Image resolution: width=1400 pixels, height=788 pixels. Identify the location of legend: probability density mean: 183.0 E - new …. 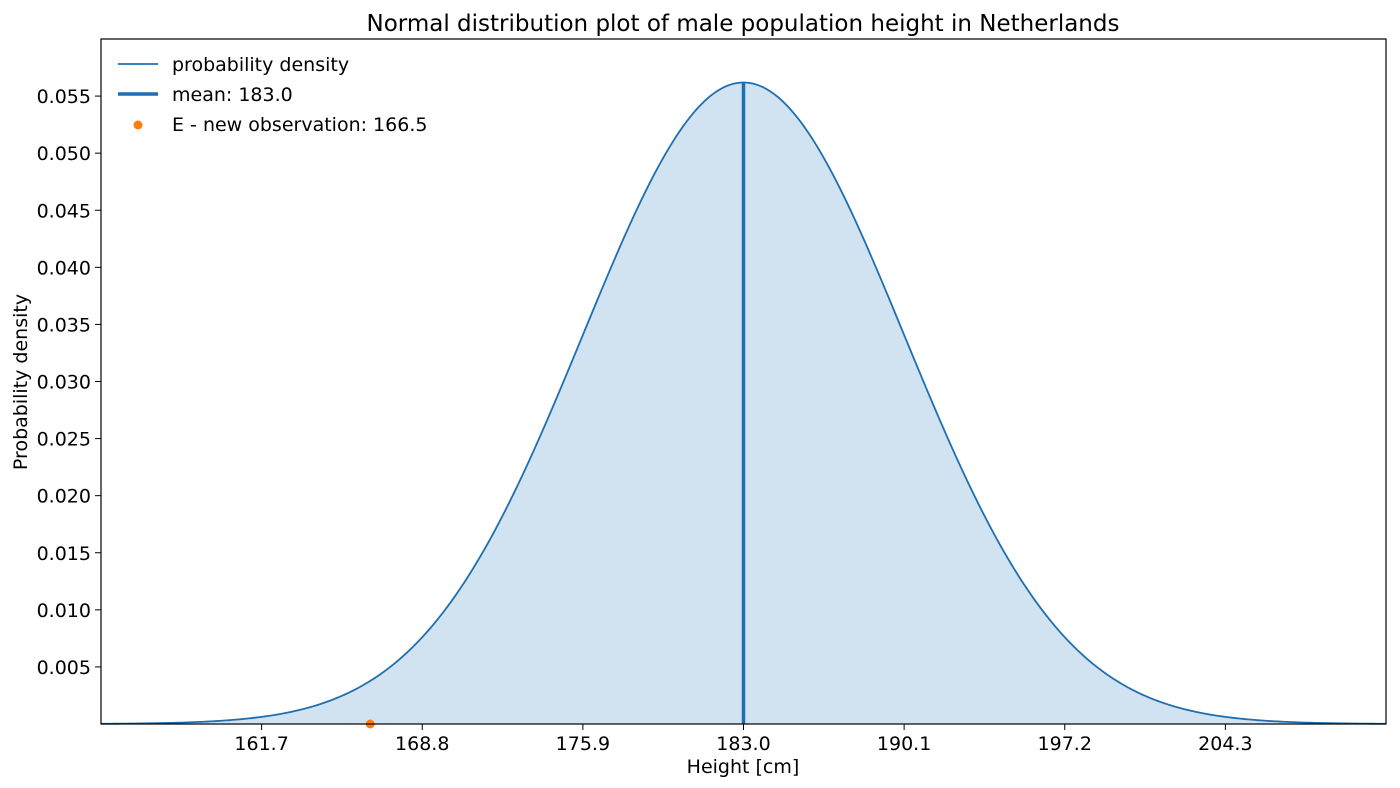
(272, 95).